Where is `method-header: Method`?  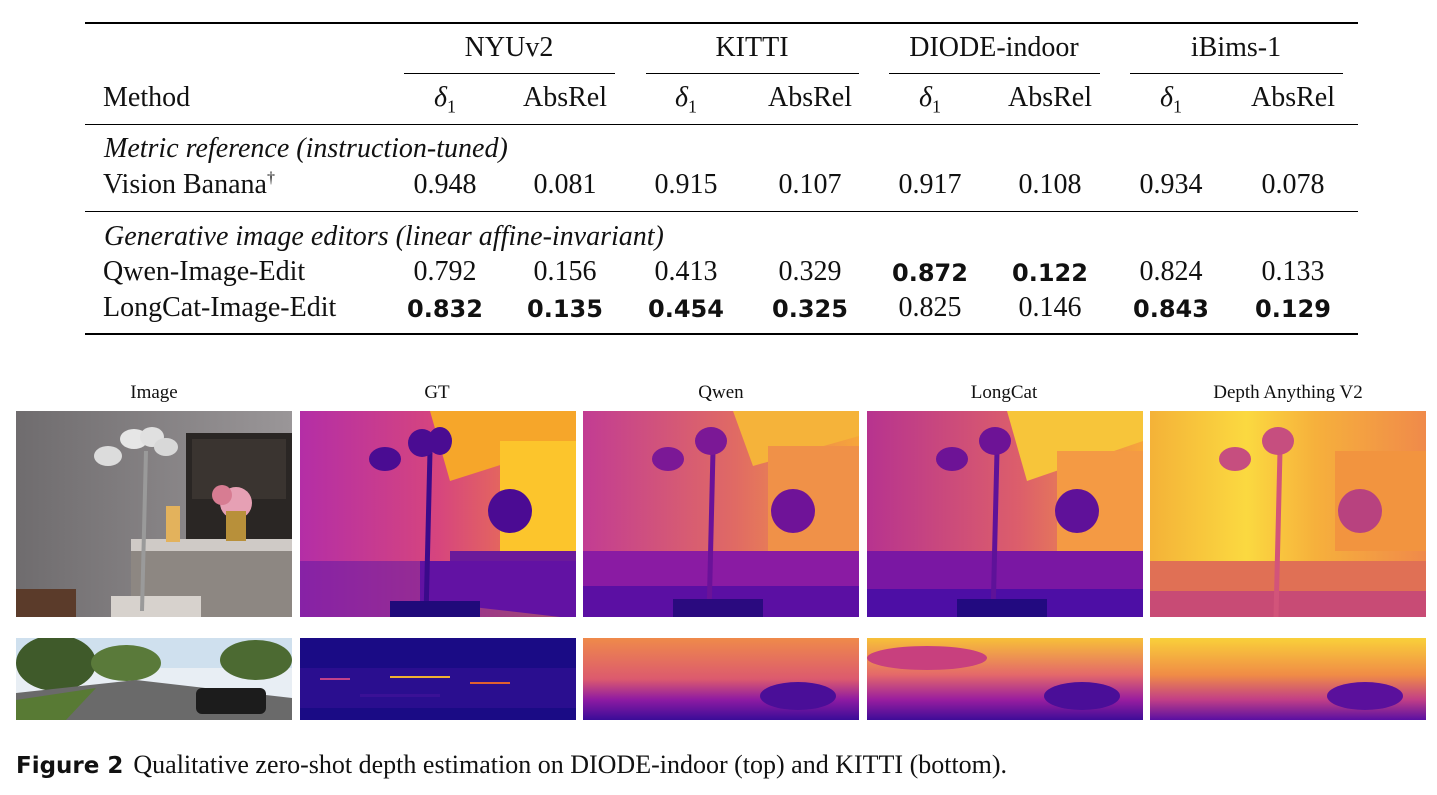 method-header: Method is located at coordinates (147, 97).